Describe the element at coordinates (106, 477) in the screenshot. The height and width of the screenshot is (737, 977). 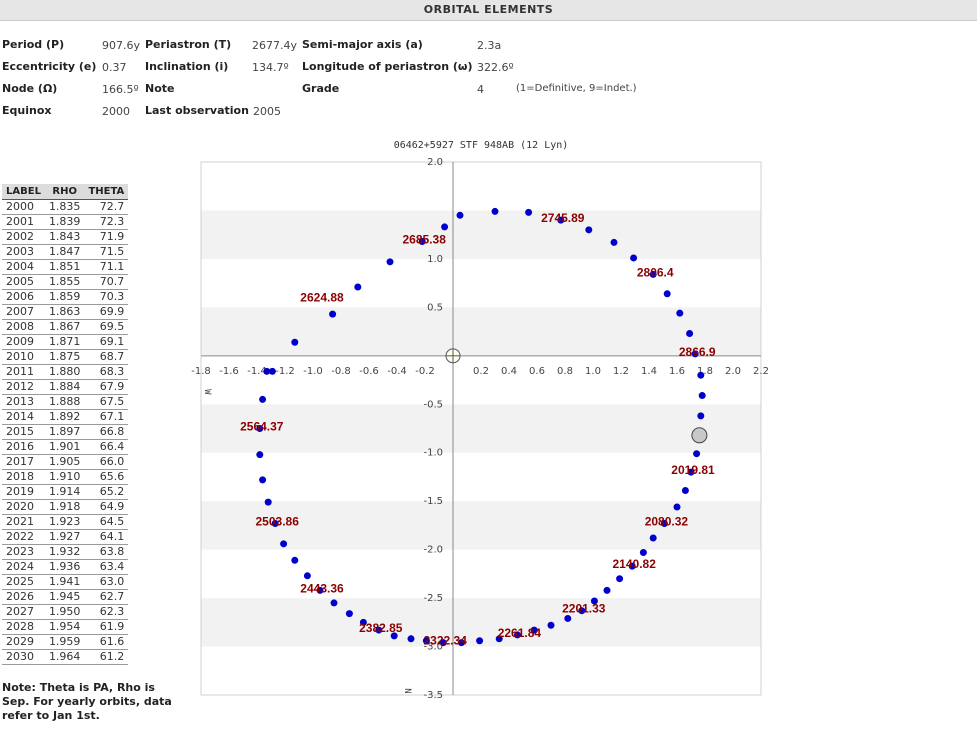
I see `row-theta: 65.6` at that location.